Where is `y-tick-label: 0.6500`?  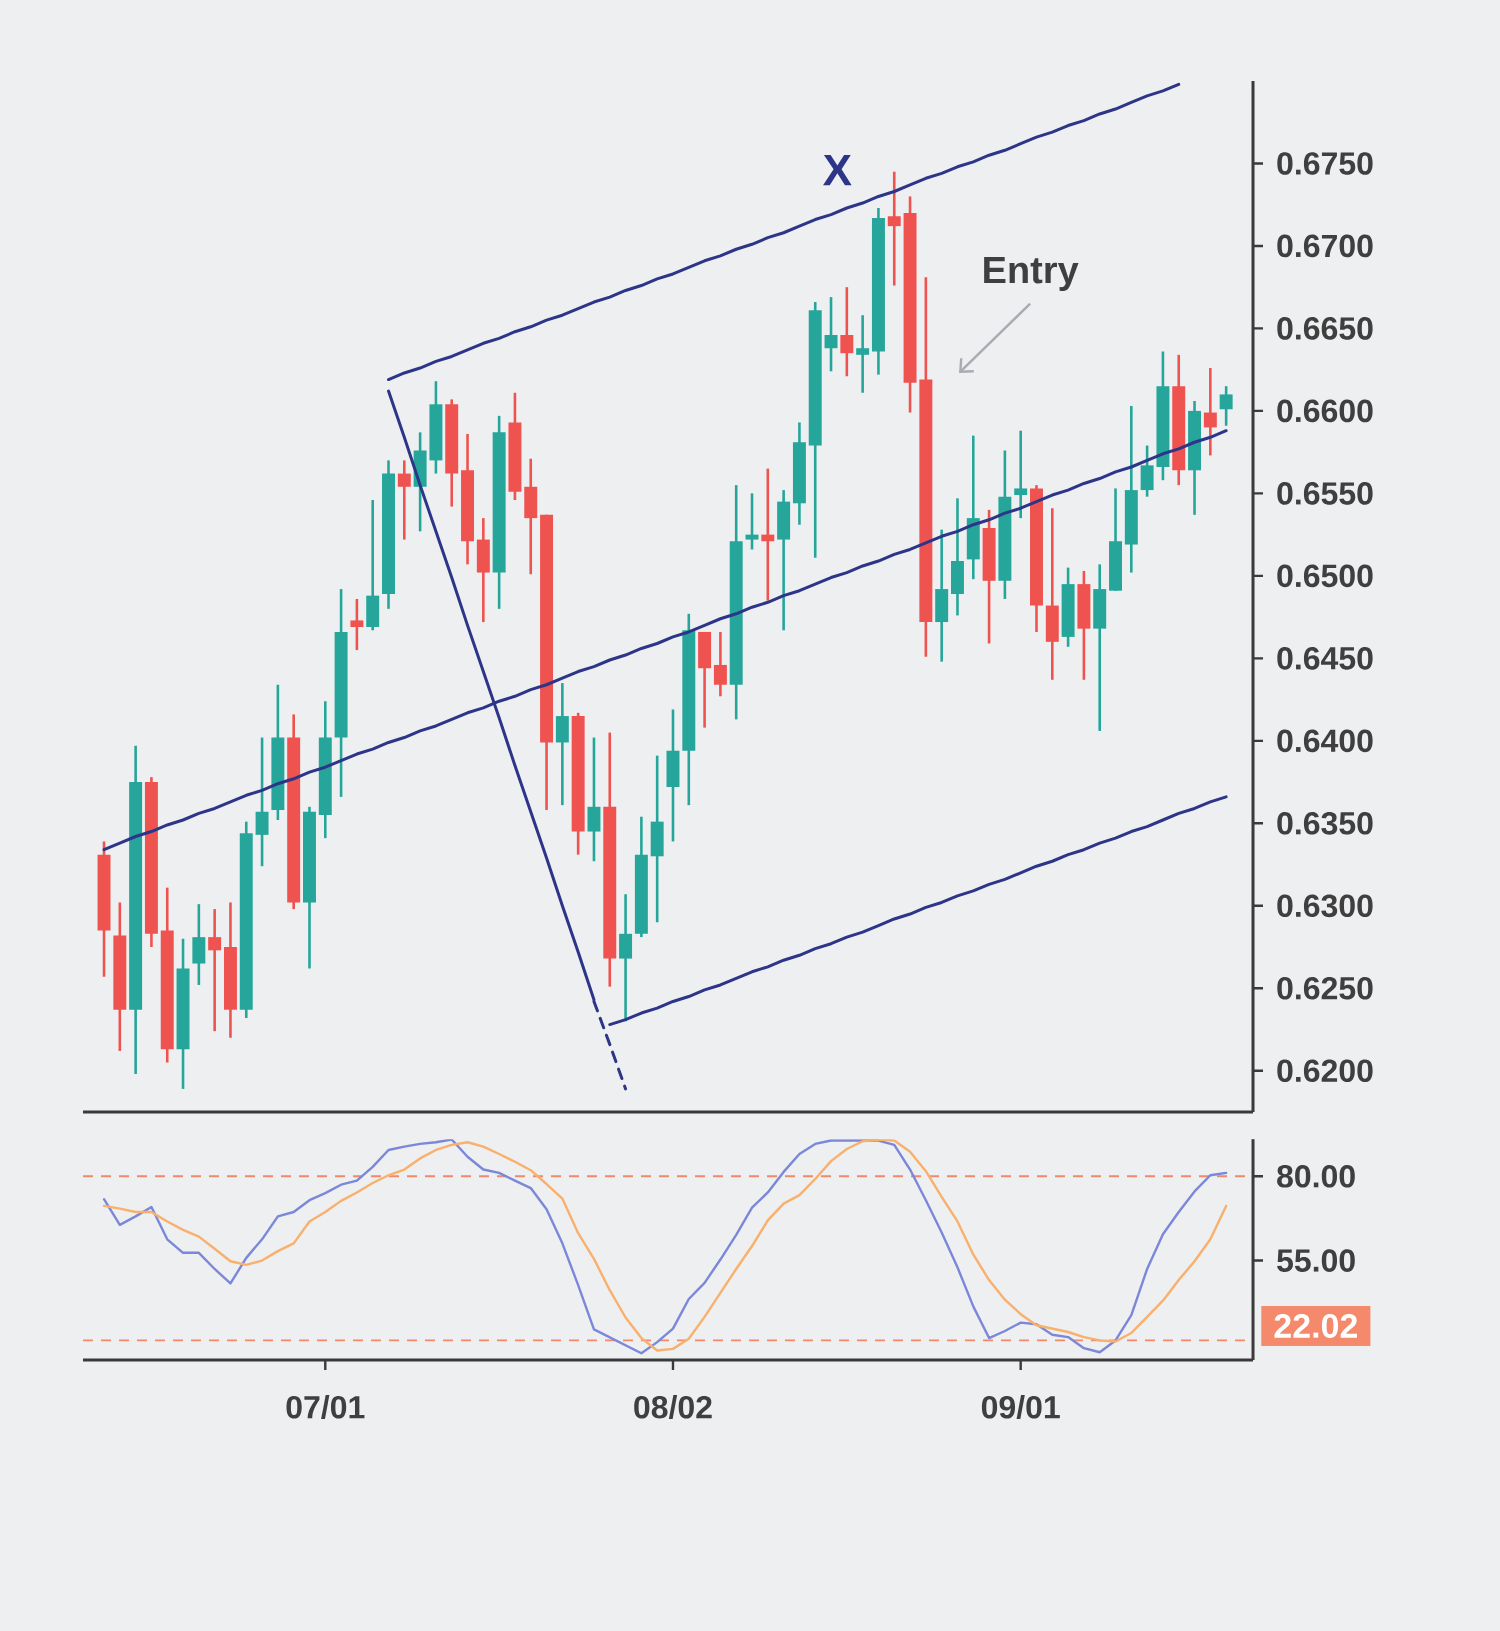 y-tick-label: 0.6500 is located at coordinates (1325, 576).